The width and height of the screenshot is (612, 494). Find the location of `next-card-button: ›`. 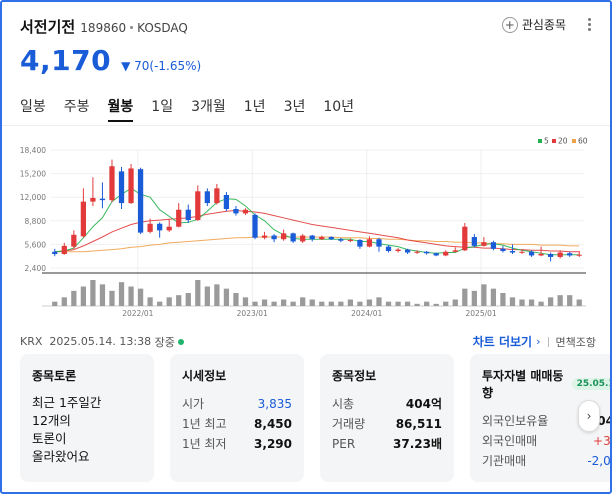

next-card-button: › is located at coordinates (589, 416).